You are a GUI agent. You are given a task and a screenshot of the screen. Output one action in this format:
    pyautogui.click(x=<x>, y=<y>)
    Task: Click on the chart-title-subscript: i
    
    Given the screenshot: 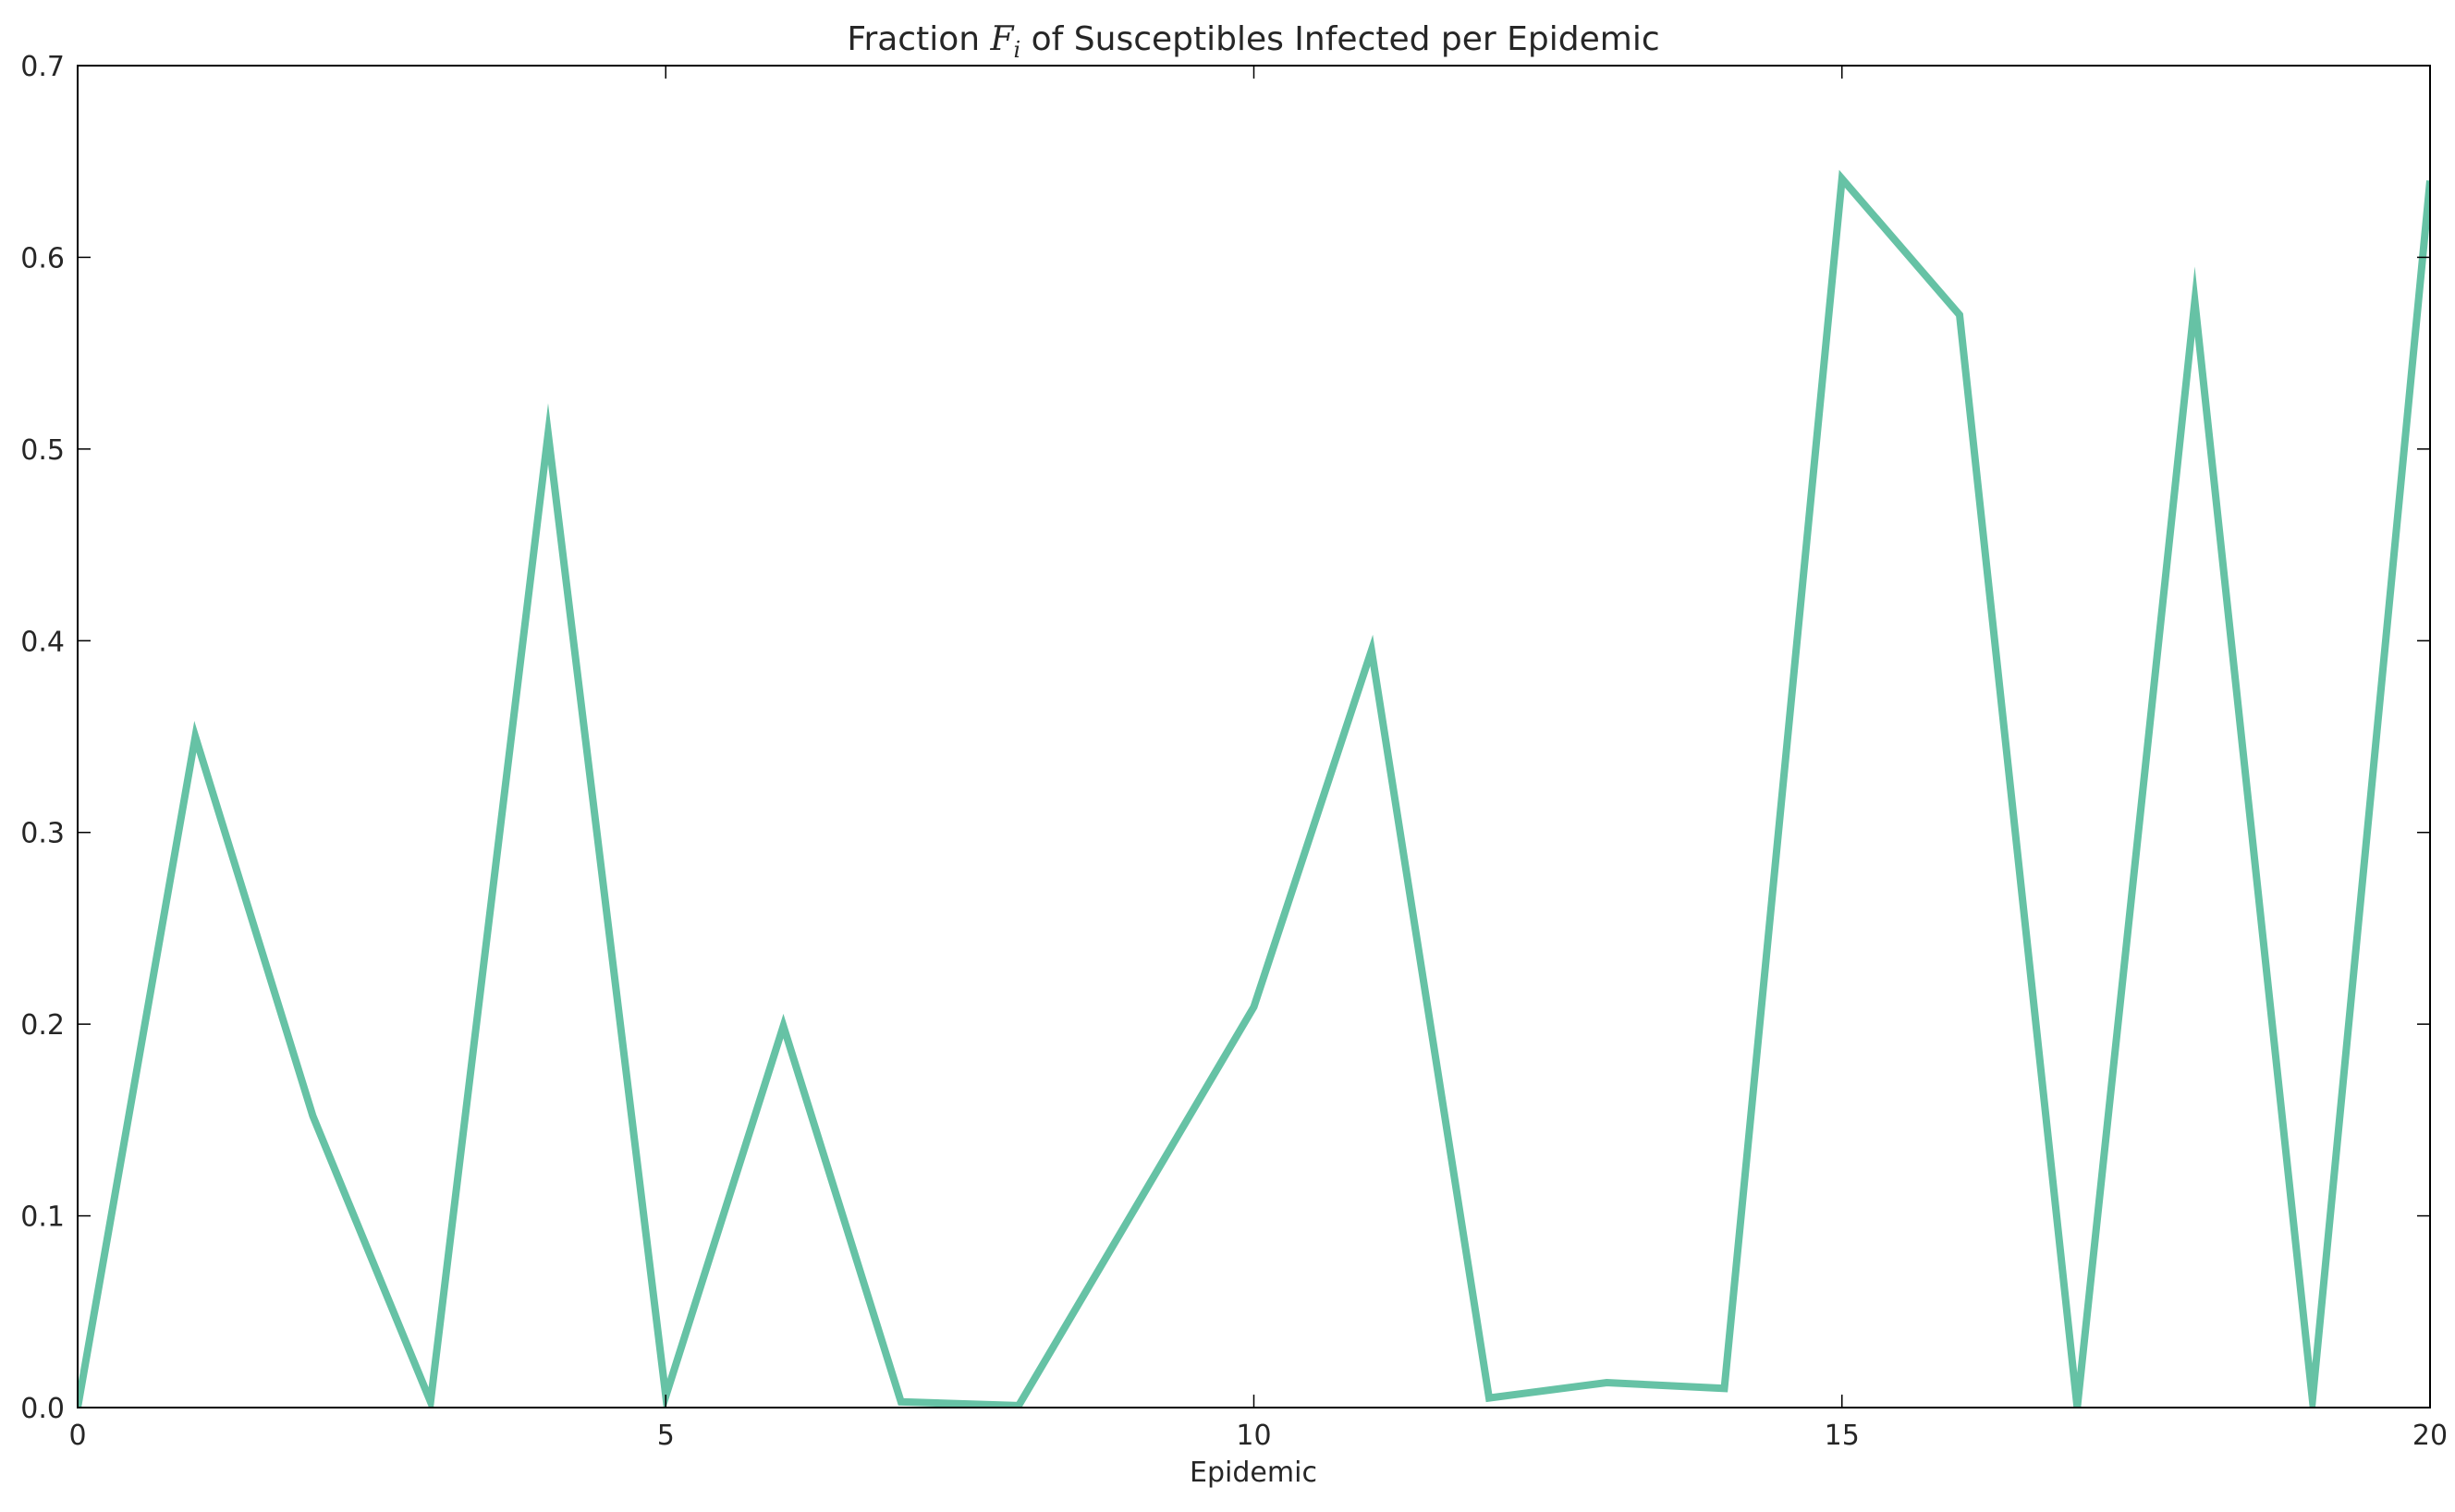 What is the action you would take?
    pyautogui.click(x=1017, y=50)
    